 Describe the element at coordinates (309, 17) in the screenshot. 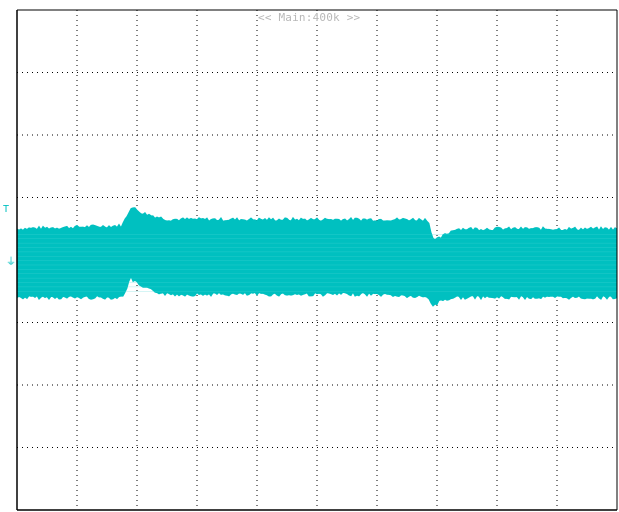

I see `zoom-mode-label: << Main:400k >>` at that location.